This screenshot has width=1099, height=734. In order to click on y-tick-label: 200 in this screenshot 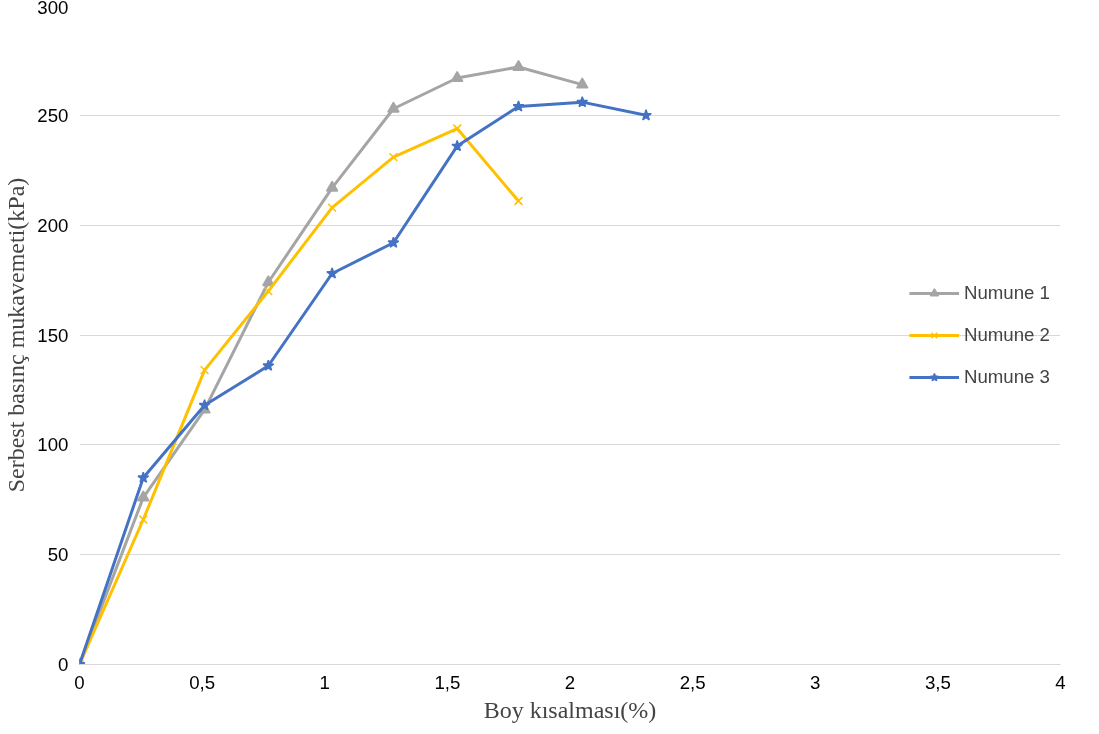, I will do `click(53, 225)`.